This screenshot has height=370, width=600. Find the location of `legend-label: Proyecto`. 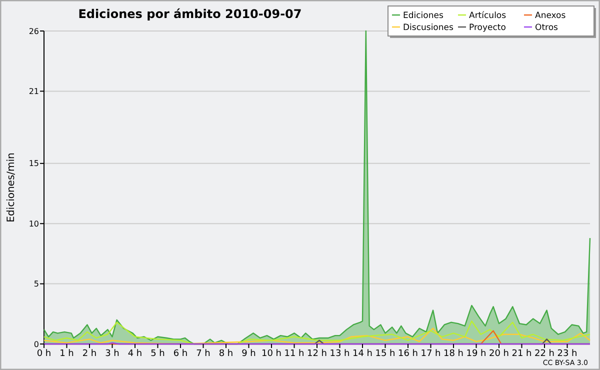

legend-label: Proyecto is located at coordinates (487, 27).